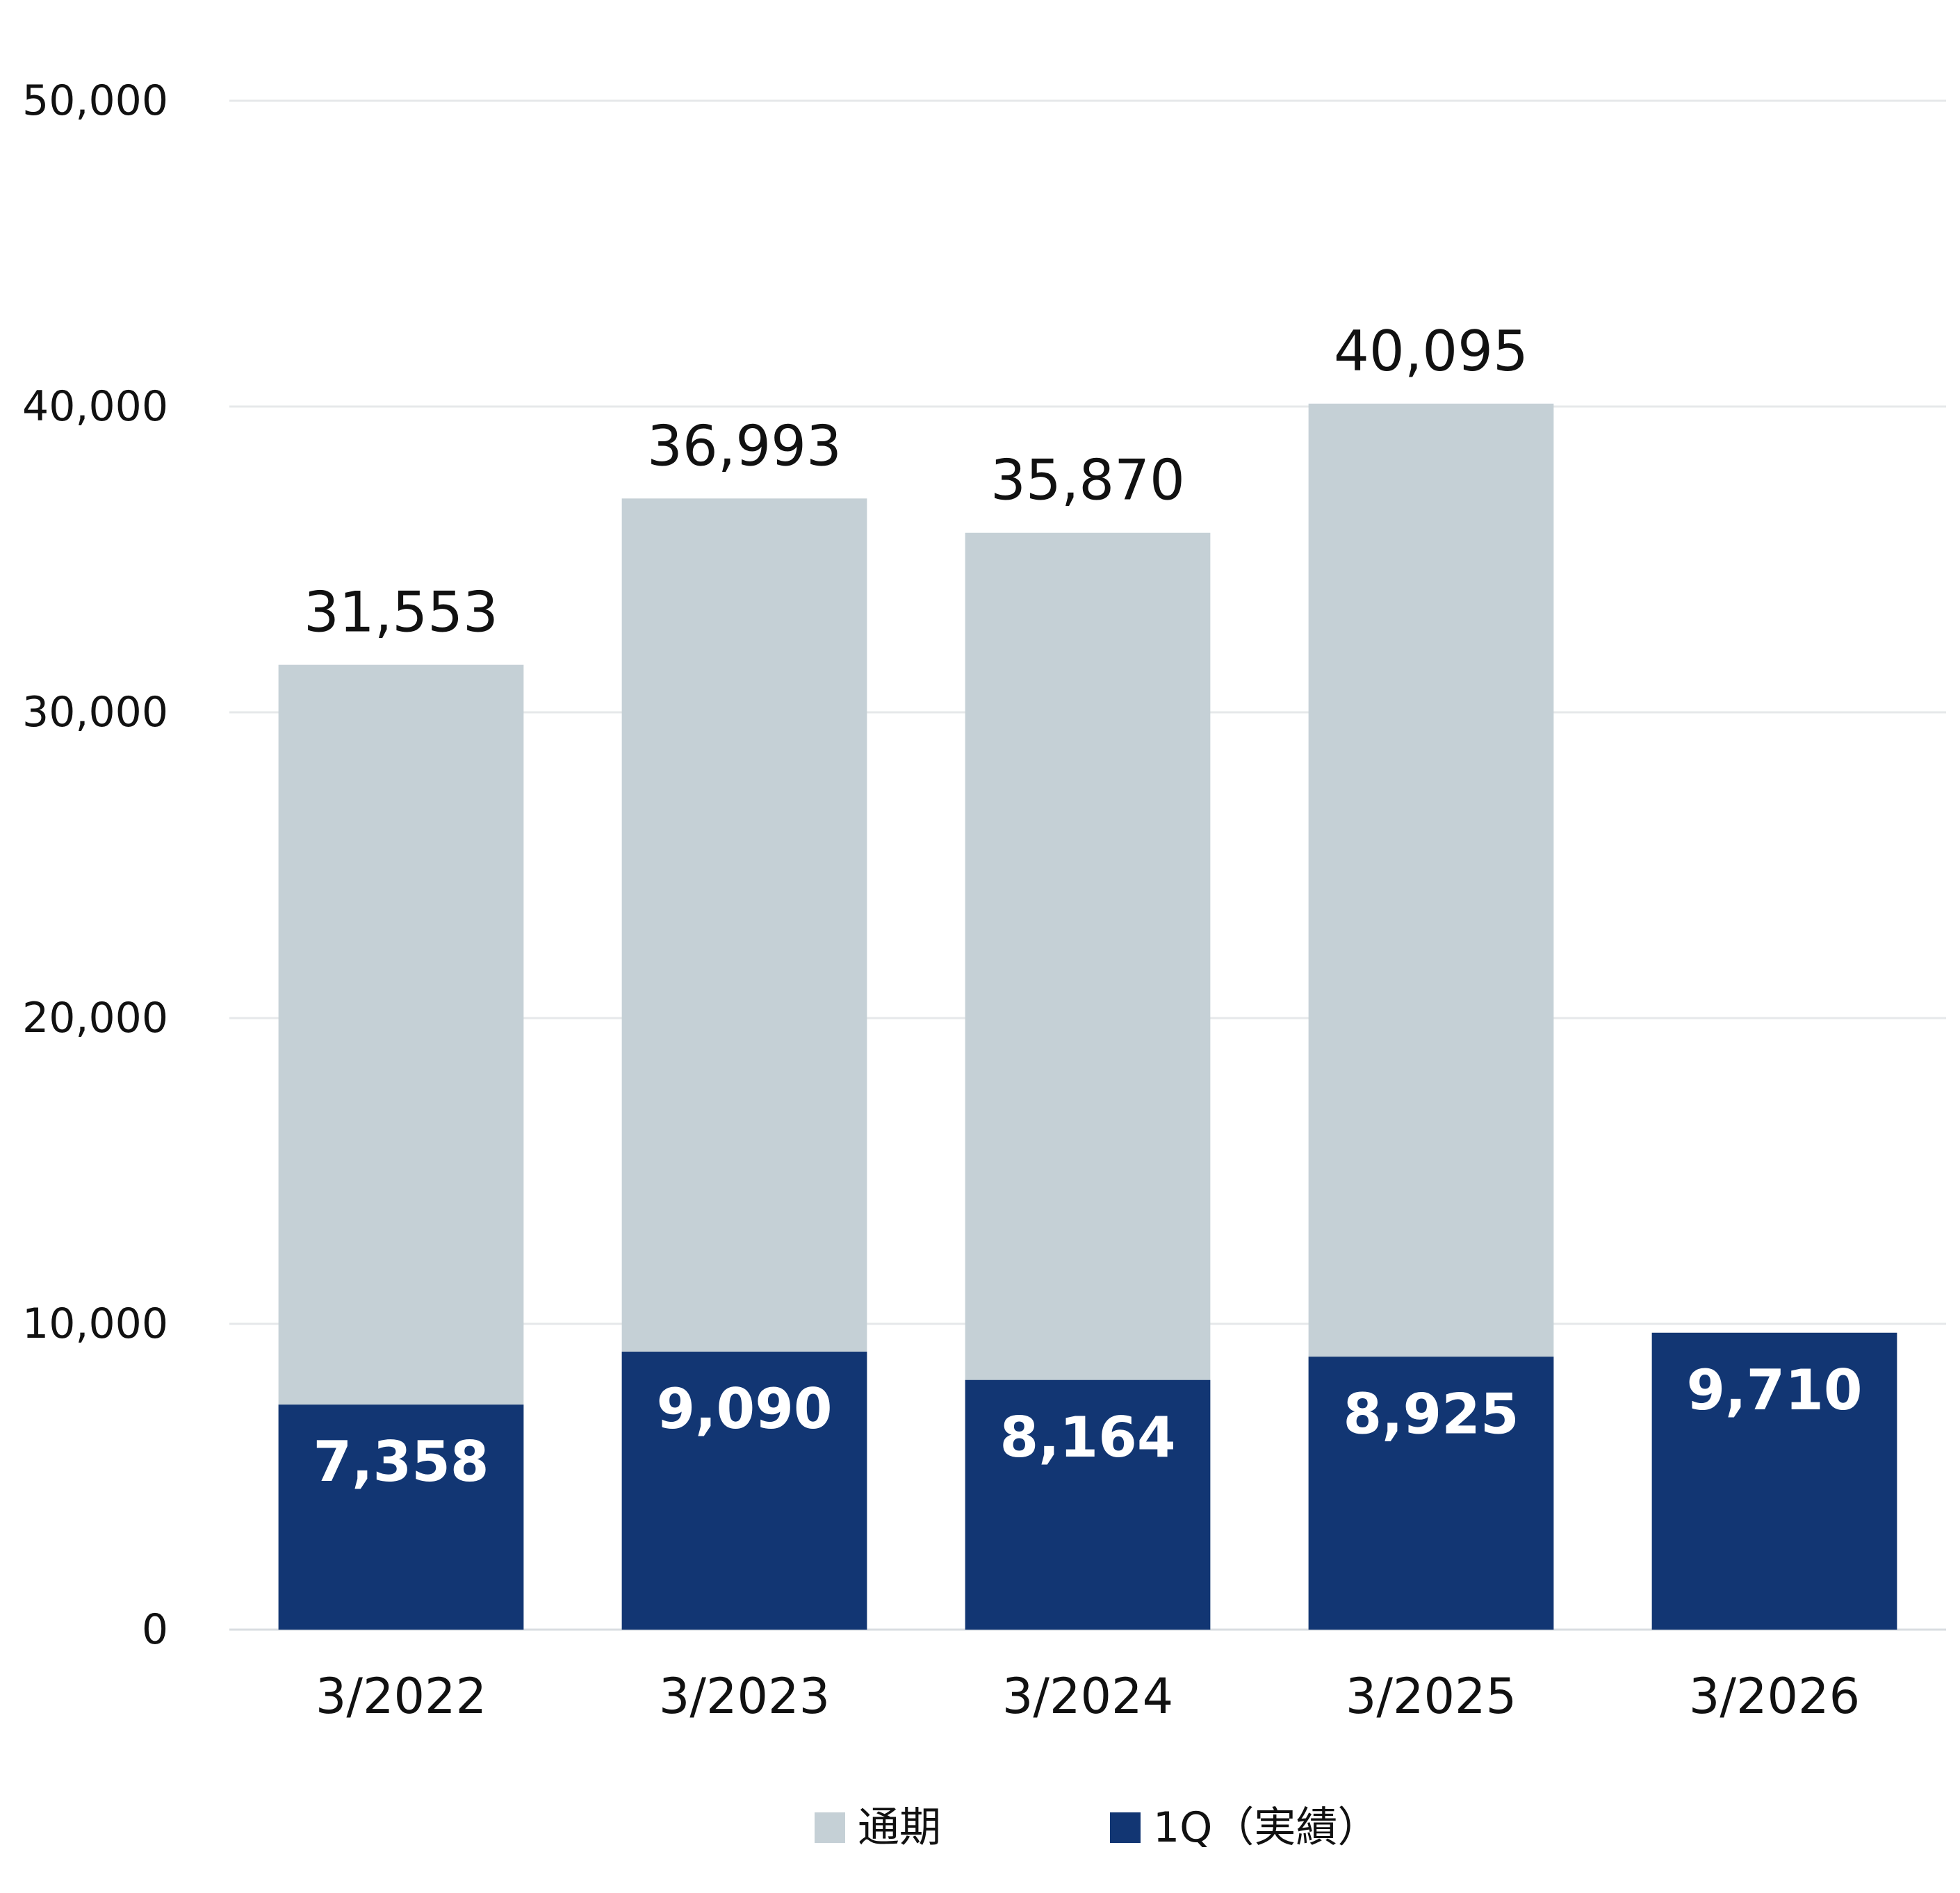  I want to click on data-label-full-year: 35,870, so click(1087, 480).